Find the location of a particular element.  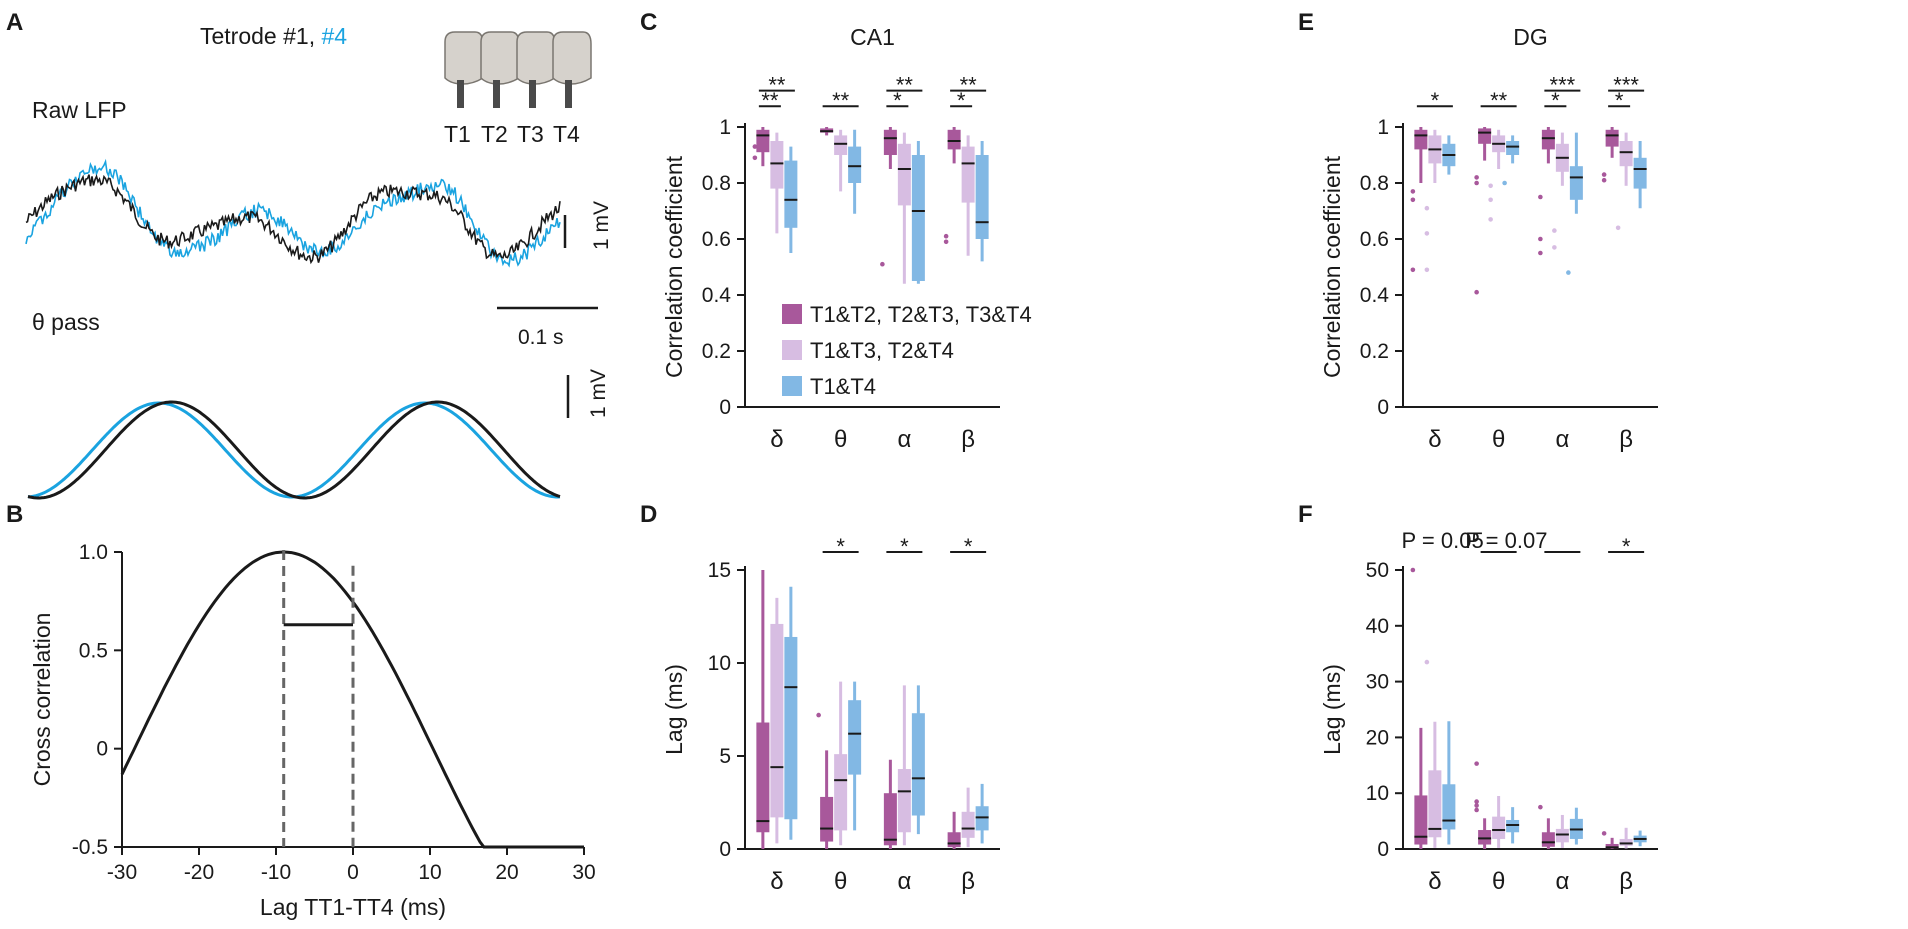

legend-label-skip-one: T1&T3, T2&T4 is located at coordinates (882, 350).